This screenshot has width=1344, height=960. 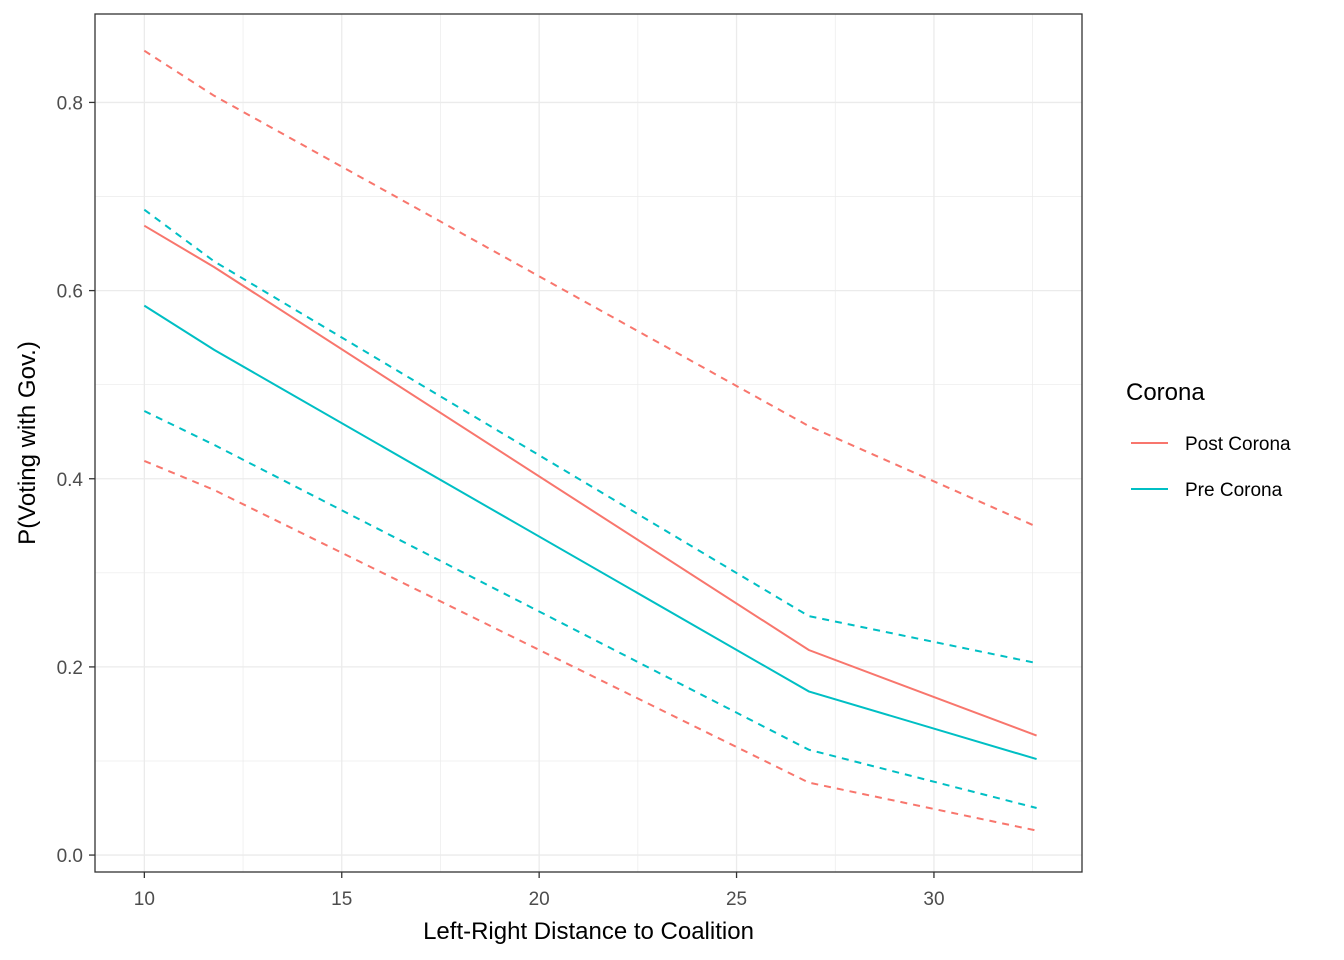 I want to click on legend: Corona Post Corona Pre Corona, so click(x=1208, y=440).